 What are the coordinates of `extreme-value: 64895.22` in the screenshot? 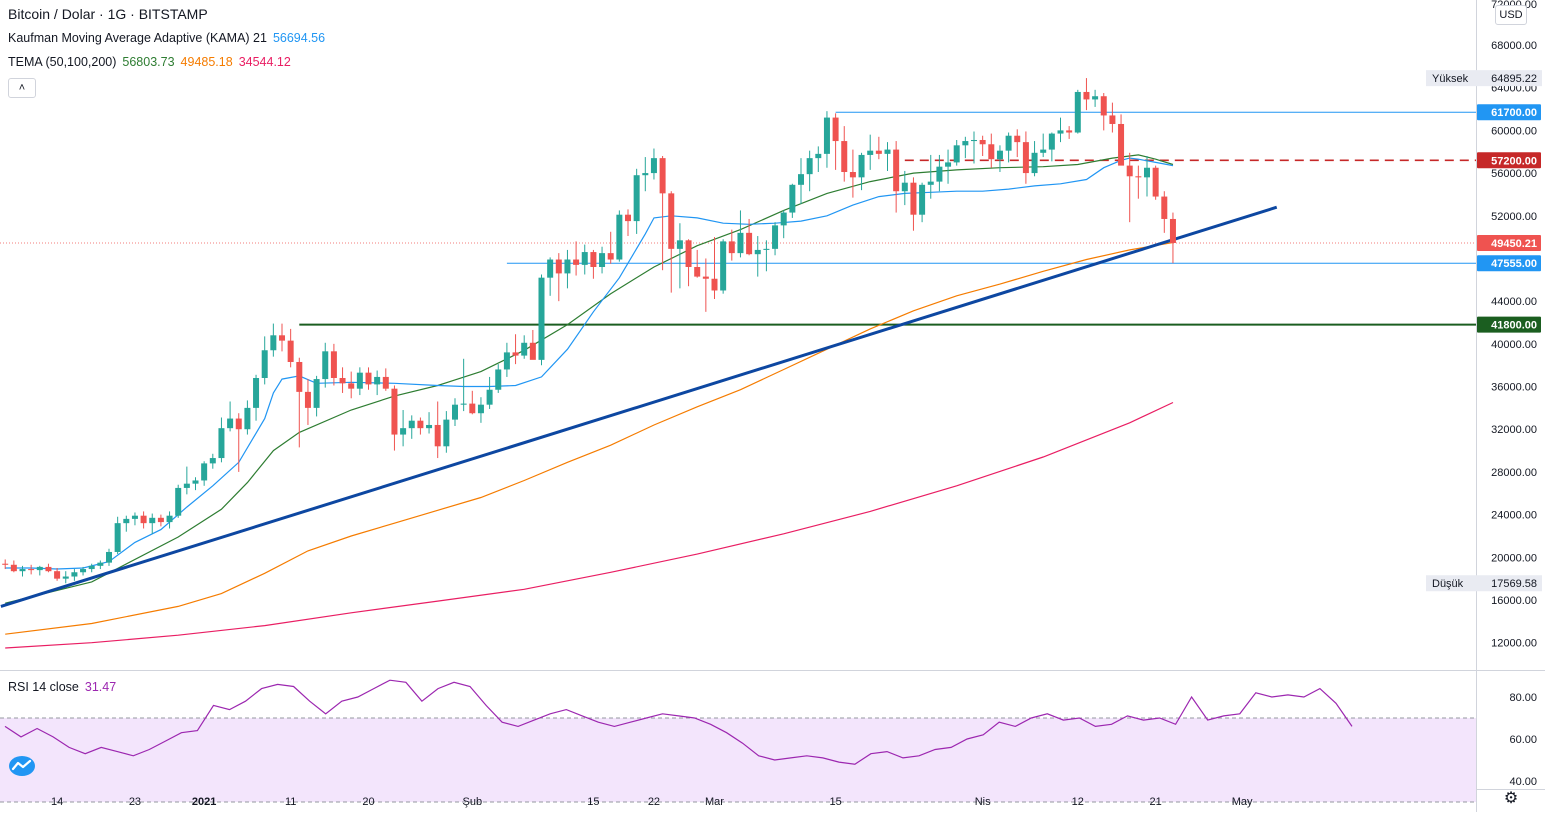 It's located at (1514, 79).